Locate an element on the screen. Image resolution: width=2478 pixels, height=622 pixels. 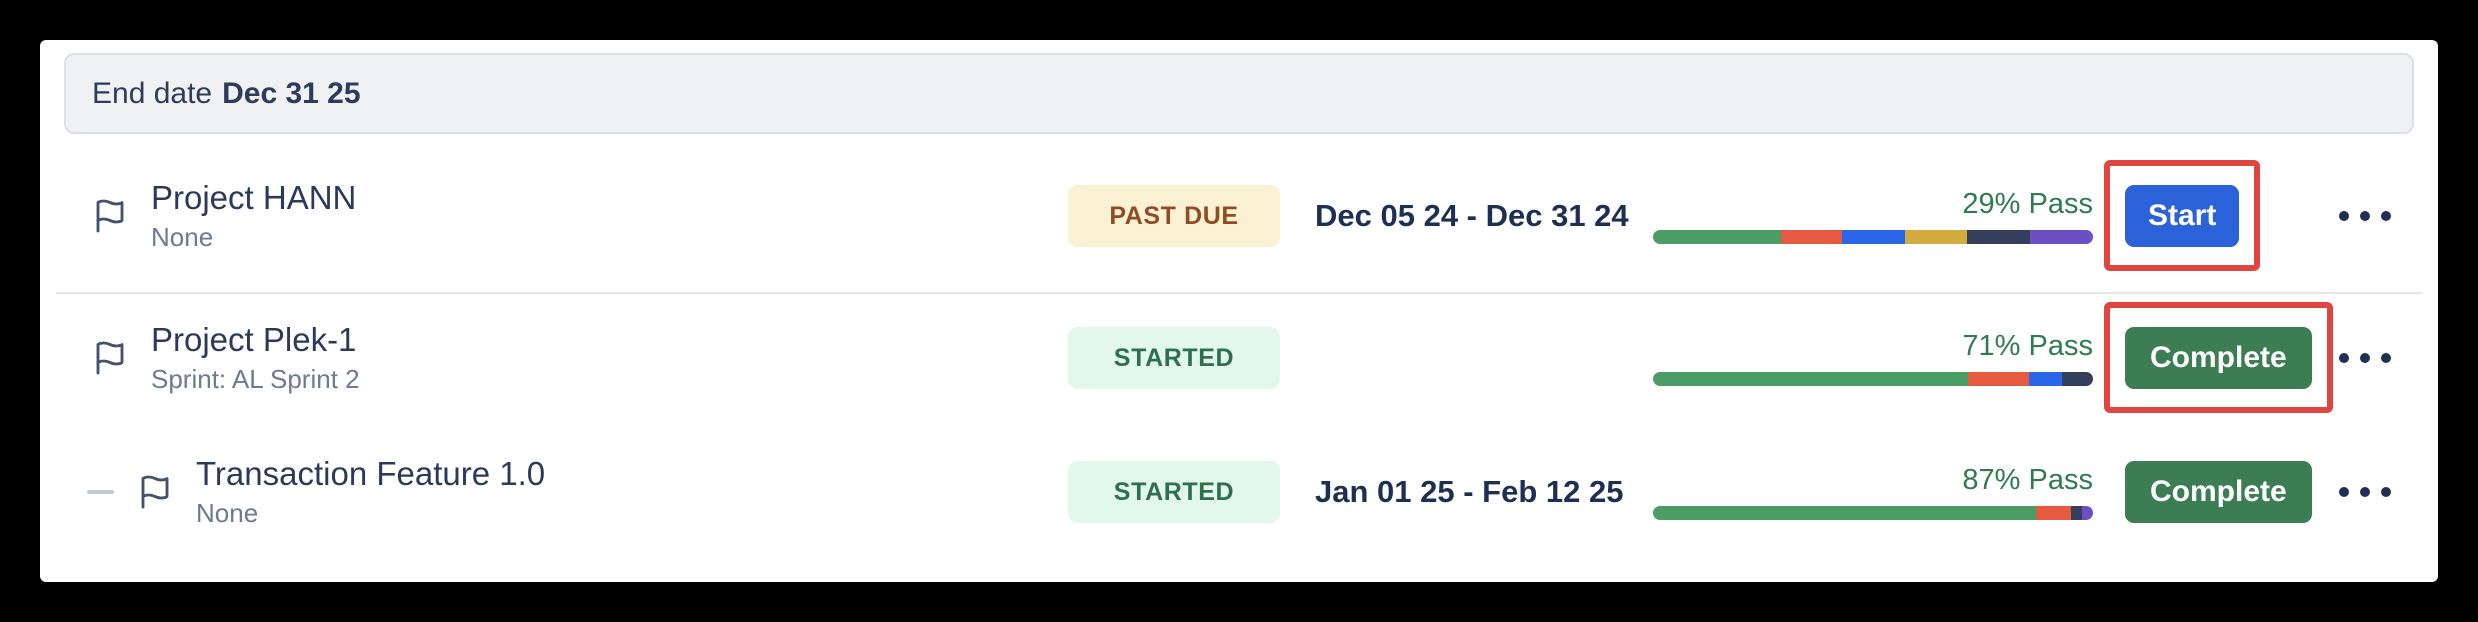
cycle-title: Project HANN is located at coordinates (254, 198).